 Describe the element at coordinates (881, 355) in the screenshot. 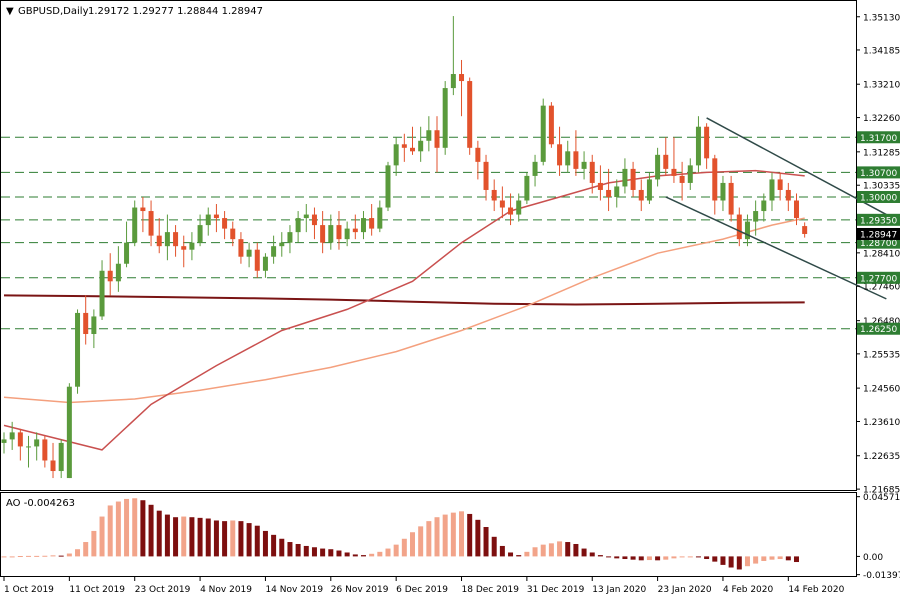

I see `price-tick-label: 1.25535` at that location.